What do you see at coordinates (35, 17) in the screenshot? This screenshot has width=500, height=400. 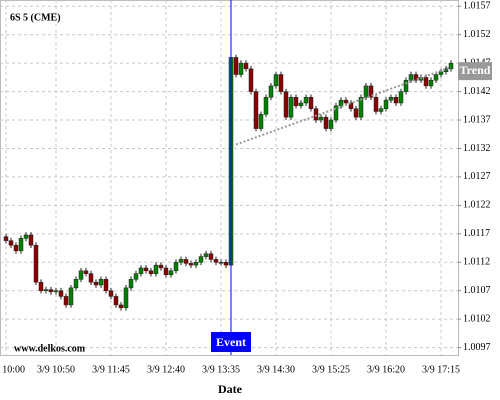 I see `chart-title: 6S 5 (CME)` at bounding box center [35, 17].